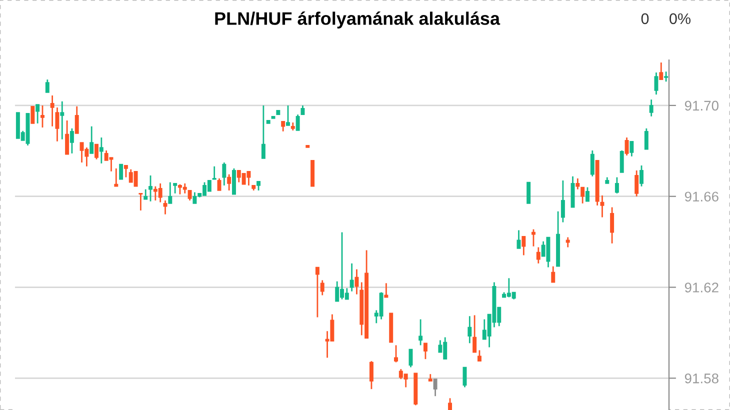  What do you see at coordinates (680, 18) in the screenshot?
I see `text: 0%` at bounding box center [680, 18].